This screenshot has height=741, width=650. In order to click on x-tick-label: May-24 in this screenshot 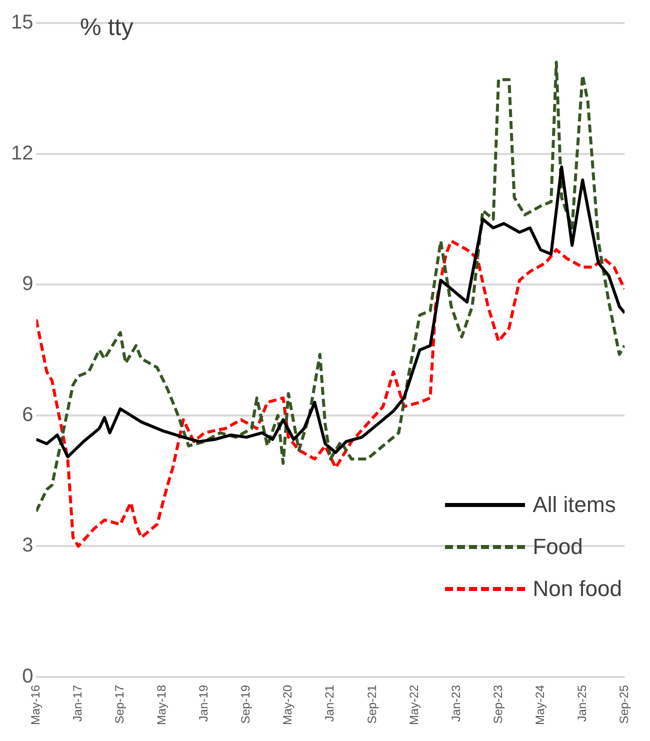, I will do `click(539, 704)`.